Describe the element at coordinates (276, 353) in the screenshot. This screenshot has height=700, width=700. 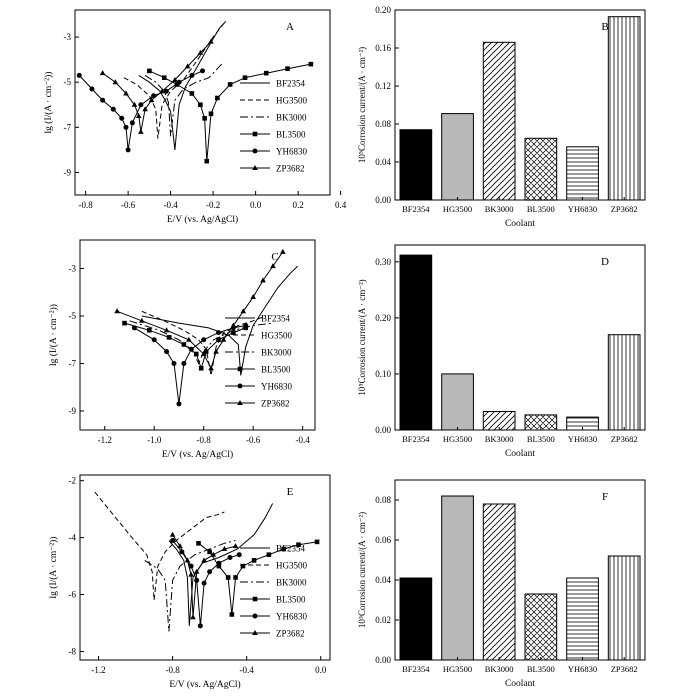
I see `legend-entry: BK3000` at that location.